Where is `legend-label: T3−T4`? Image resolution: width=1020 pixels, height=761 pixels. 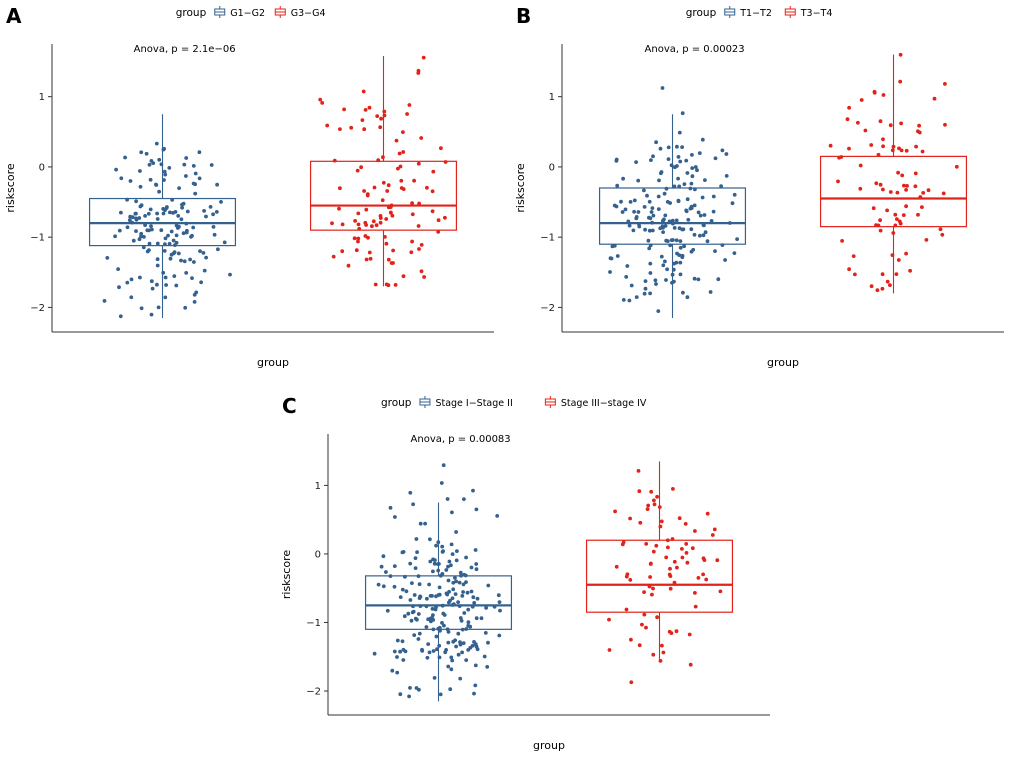
legend-label: T3−T4 is located at coordinates (816, 13).